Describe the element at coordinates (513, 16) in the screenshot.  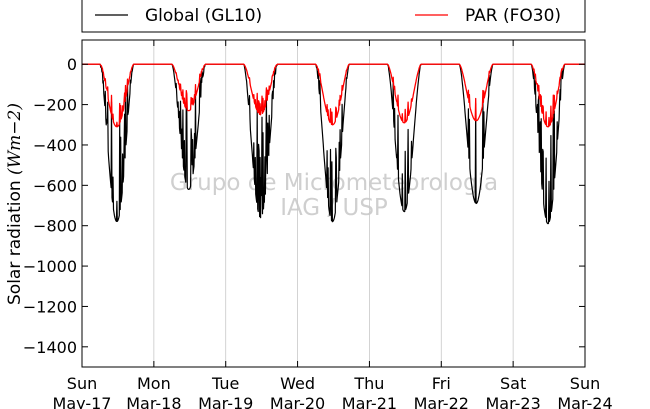
I see `legend-label-par: PAR (FO30)` at that location.